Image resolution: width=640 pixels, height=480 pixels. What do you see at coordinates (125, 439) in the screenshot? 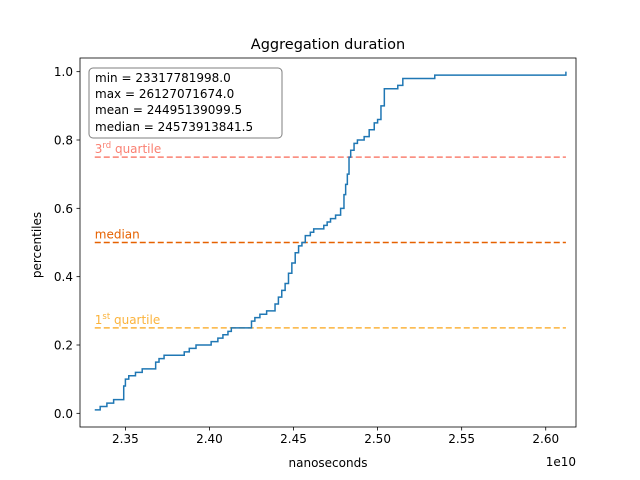
I see `x-tick-label-0: 2.35` at bounding box center [125, 439].